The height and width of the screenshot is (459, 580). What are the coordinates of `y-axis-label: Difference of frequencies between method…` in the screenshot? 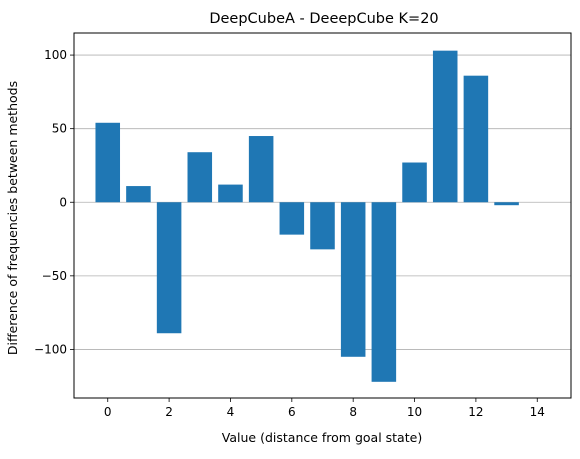 It's located at (12, 218).